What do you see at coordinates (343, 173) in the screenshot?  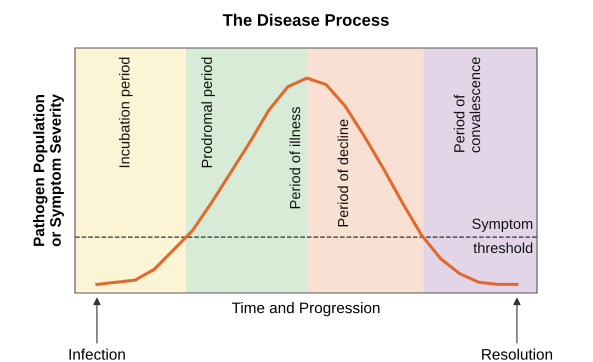 I see `annotation: Period of decline` at bounding box center [343, 173].